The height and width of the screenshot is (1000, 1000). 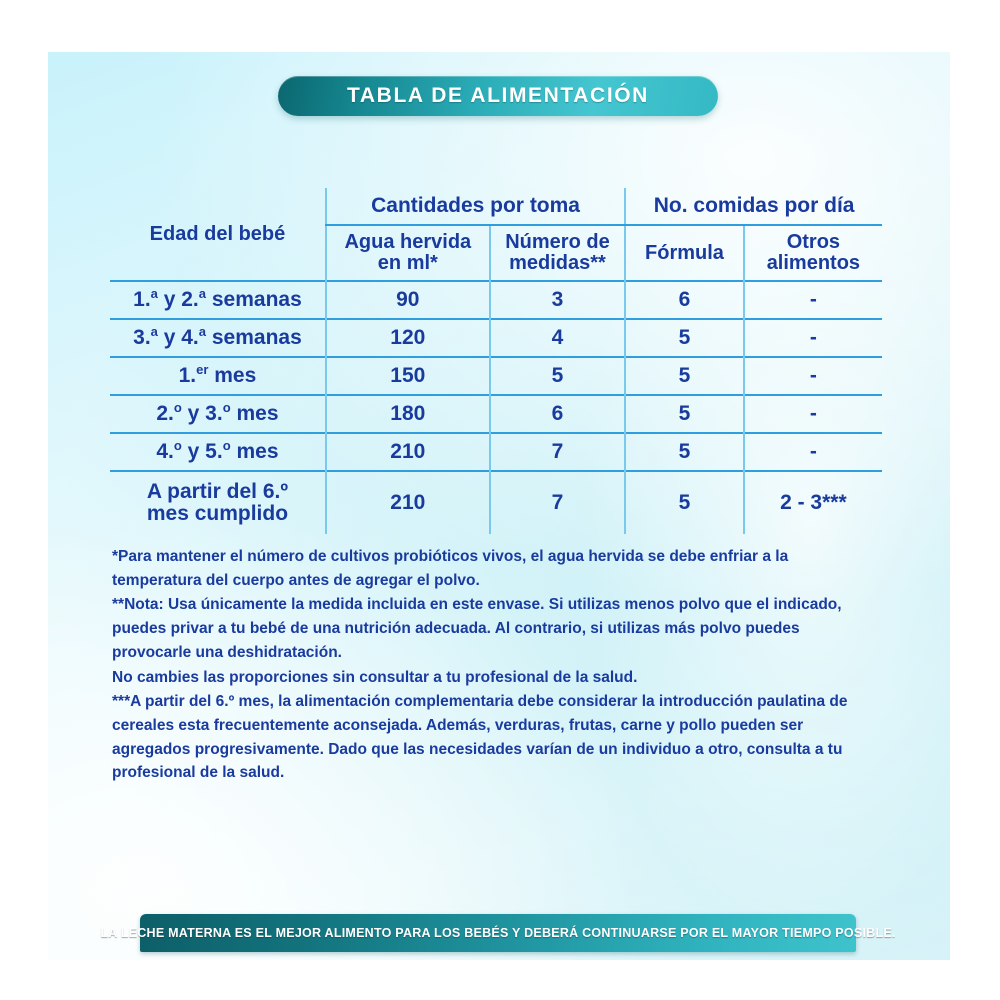 I want to click on cell-age: 1.er mes, so click(x=218, y=375).